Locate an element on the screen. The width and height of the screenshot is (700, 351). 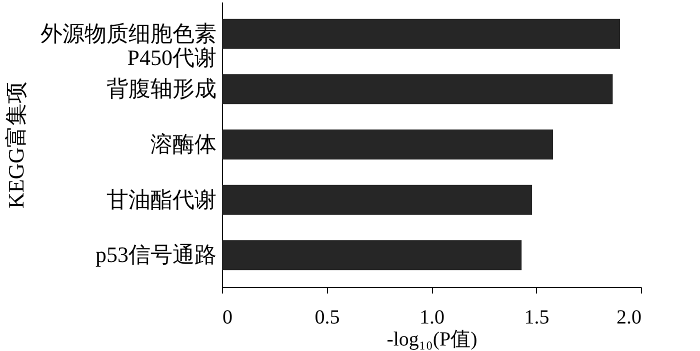
x-tick-label: 1.5 is located at coordinates (537, 317).